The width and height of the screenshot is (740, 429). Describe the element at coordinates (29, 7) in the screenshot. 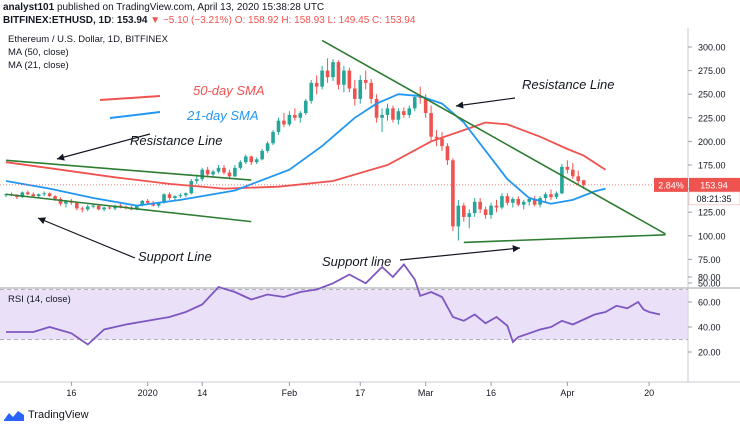

I see `author-name: analyst101` at that location.